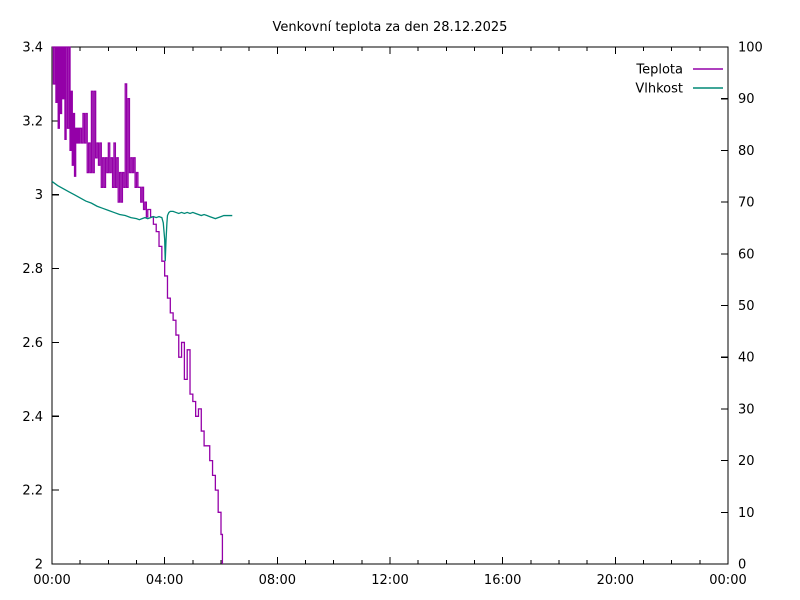  What do you see at coordinates (32, 491) in the screenshot?
I see `y-left-tick-label: 2.2` at bounding box center [32, 491].